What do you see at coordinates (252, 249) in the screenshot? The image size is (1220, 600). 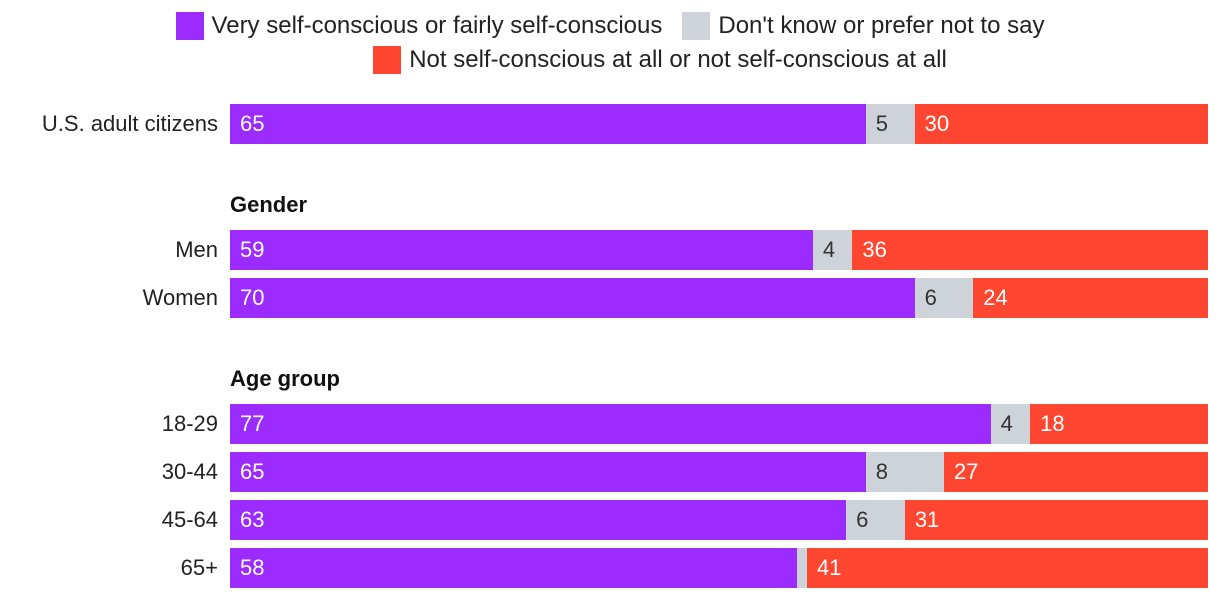 I see `data-label-men-self-conscious: 59` at bounding box center [252, 249].